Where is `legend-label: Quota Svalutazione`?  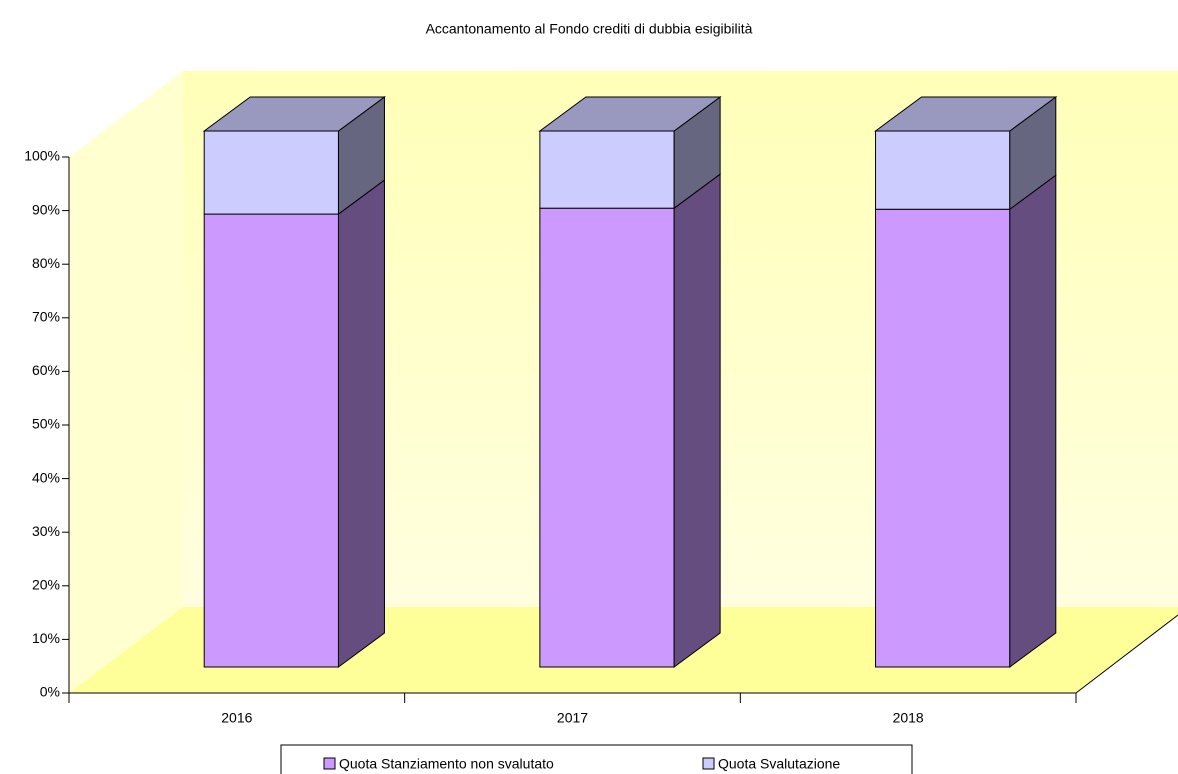
legend-label: Quota Svalutazione is located at coordinates (779, 764).